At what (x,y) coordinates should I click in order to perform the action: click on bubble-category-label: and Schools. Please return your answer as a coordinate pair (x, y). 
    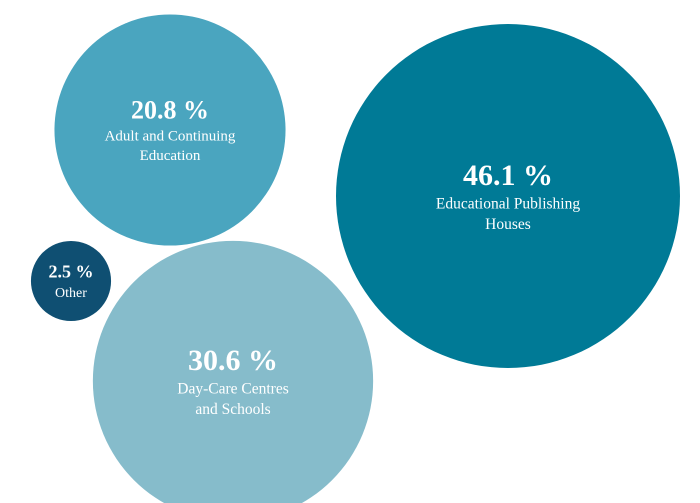
    Looking at the image, I should click on (232, 409).